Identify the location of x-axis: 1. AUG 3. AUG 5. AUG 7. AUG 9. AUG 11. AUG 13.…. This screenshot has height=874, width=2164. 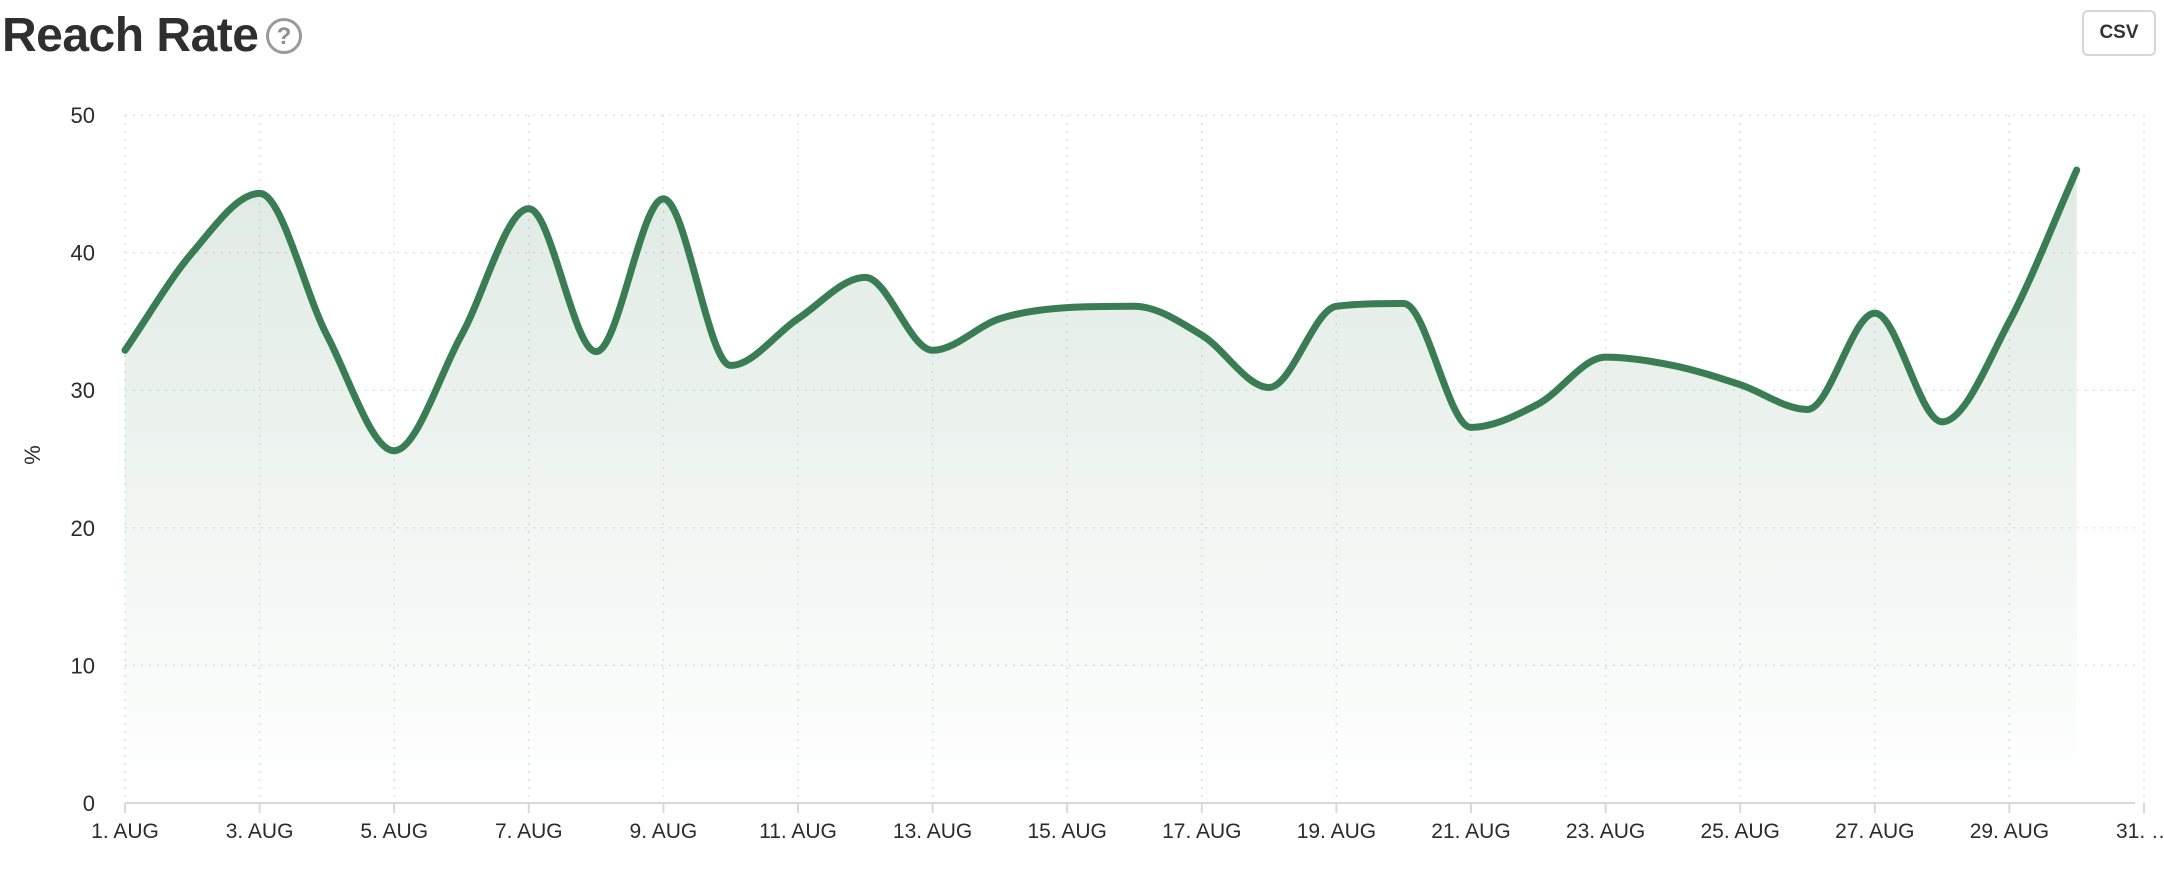
(1127, 822).